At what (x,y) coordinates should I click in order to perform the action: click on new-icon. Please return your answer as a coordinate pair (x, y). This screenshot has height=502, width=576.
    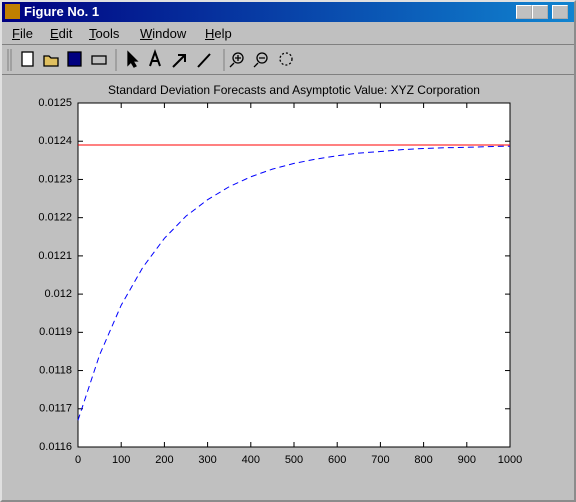
    Looking at the image, I should click on (27, 59).